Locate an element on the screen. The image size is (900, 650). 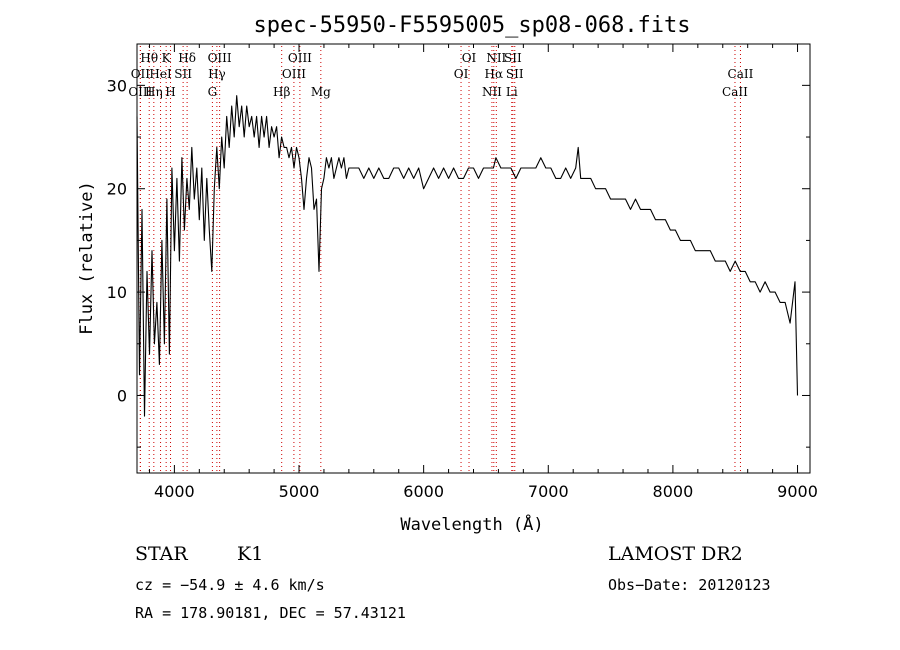
object-class: STAR is located at coordinates (161, 554).